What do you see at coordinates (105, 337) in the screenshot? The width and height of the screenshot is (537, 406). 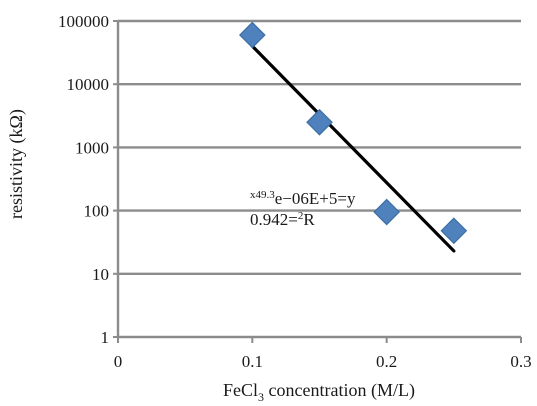 I see `y-tick-label: 1` at bounding box center [105, 337].